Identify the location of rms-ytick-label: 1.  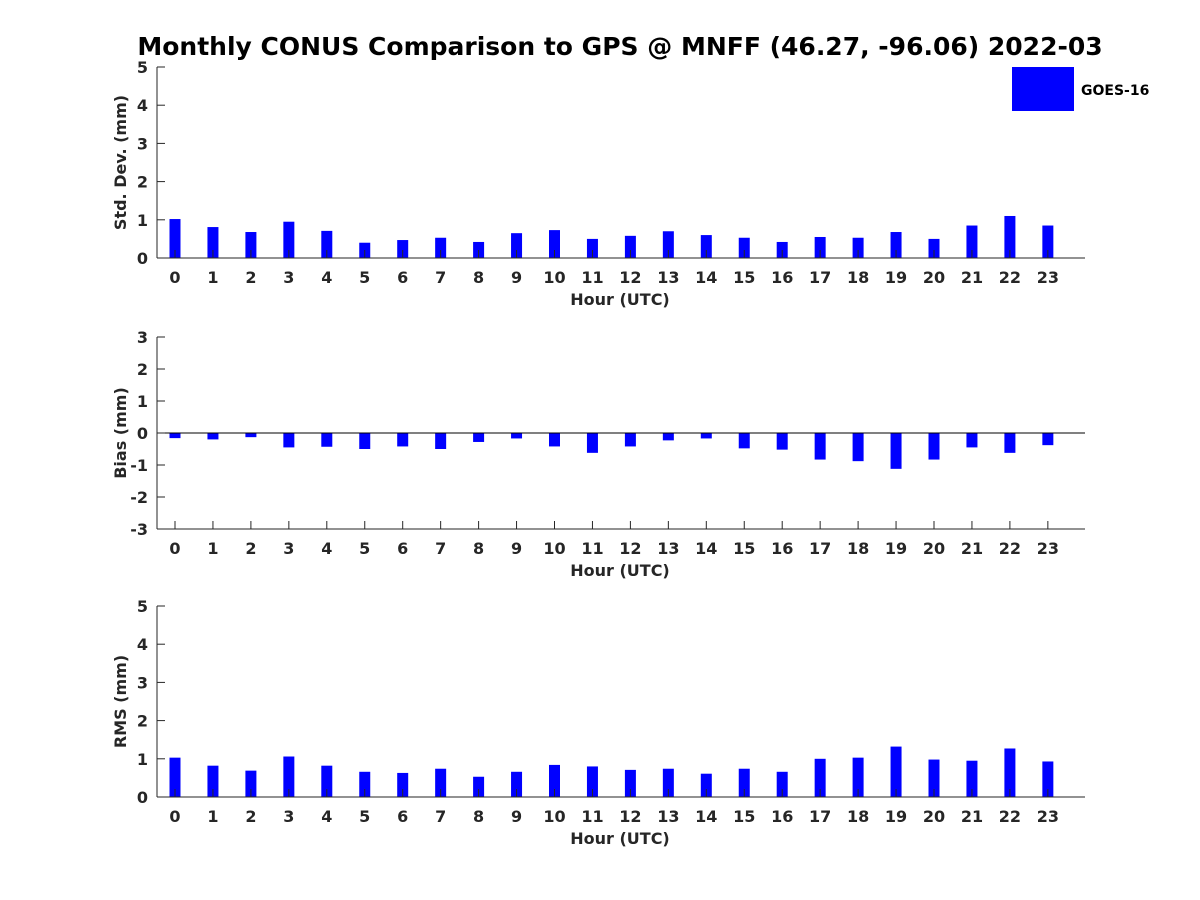
(142, 759).